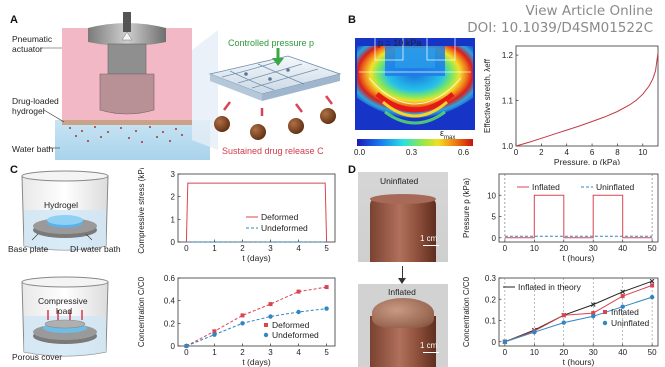 This screenshot has height=367, width=665. Describe the element at coordinates (32, 39) in the screenshot. I see `label-pneumatic: Pneumatic` at that location.